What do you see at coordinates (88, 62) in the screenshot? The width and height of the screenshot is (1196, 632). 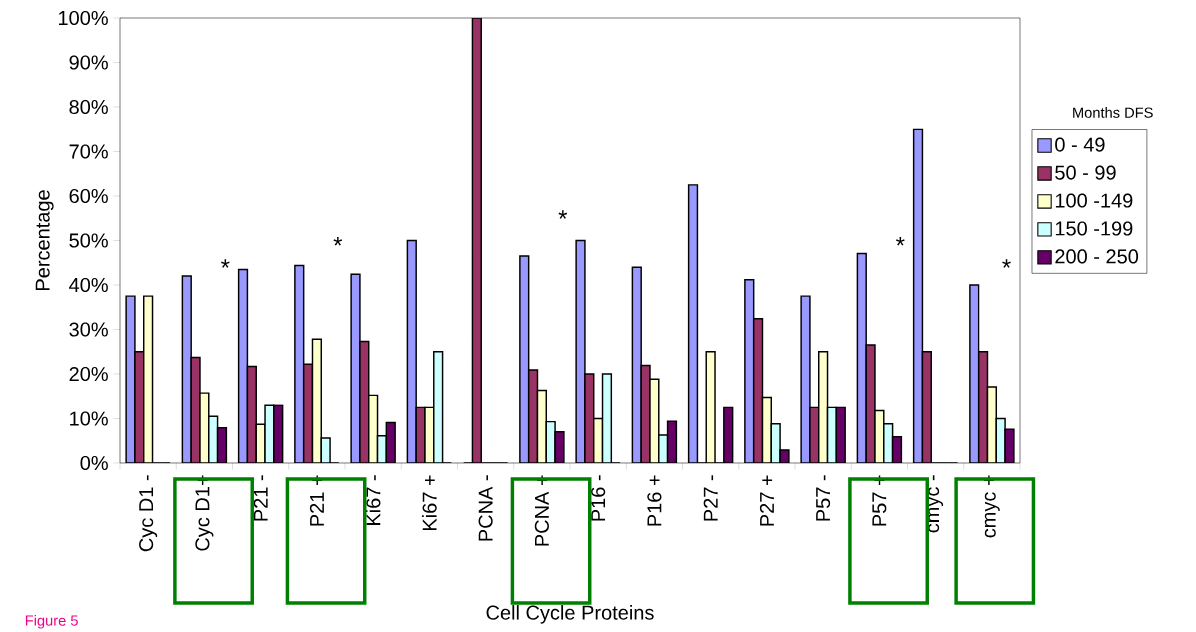 I see `y-tick-label: 90%` at bounding box center [88, 62].